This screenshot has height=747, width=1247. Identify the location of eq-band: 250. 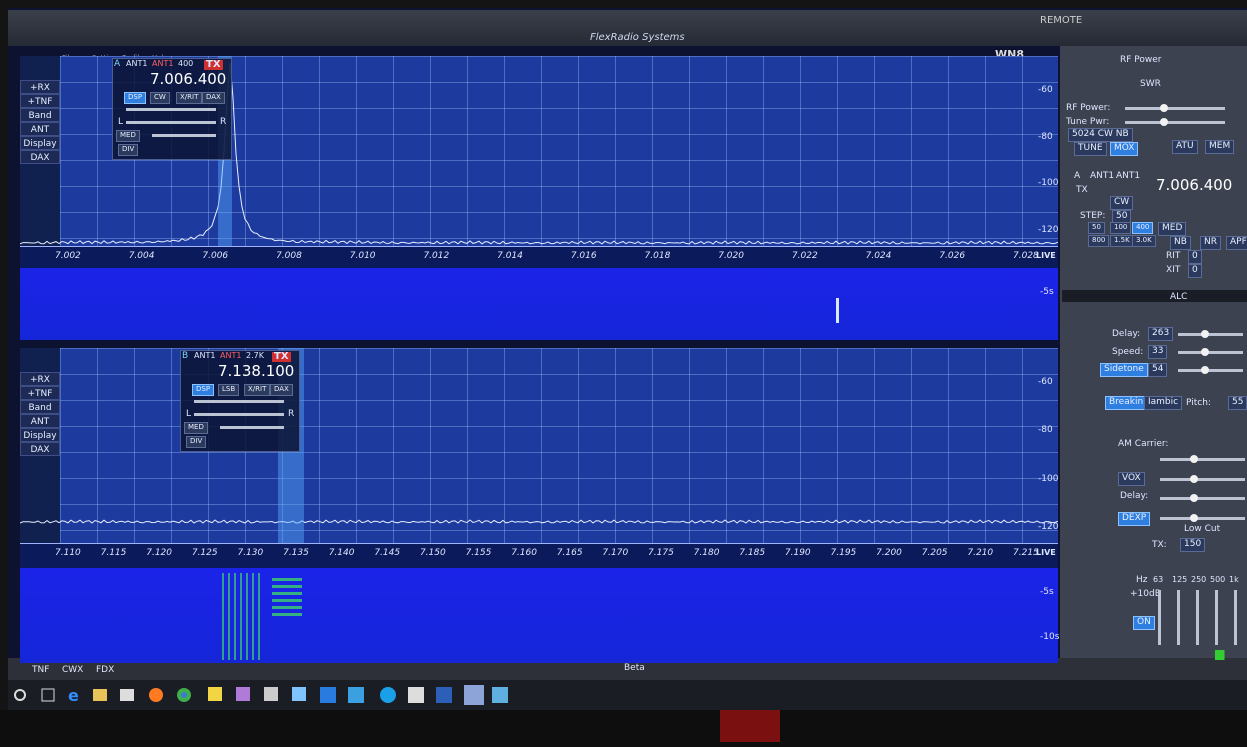
(1199, 579).